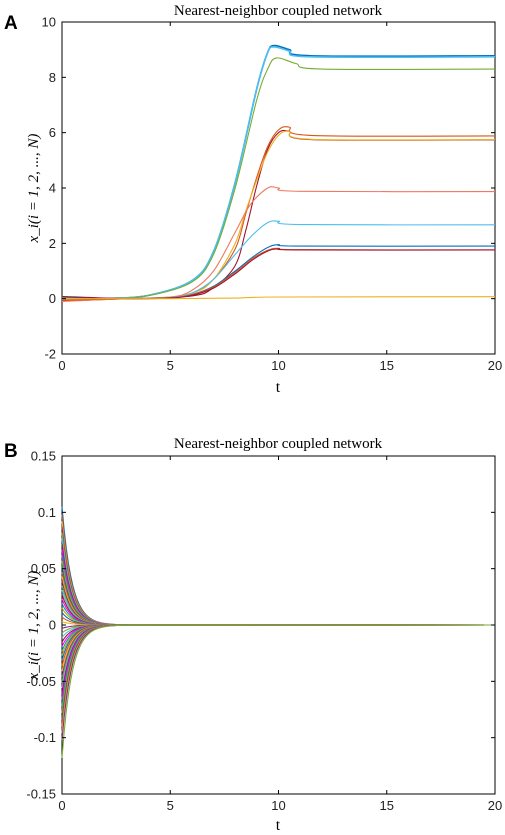 The height and width of the screenshot is (835, 505). What do you see at coordinates (50, 354) in the screenshot?
I see `panel-a-y-tick-label: -2` at bounding box center [50, 354].